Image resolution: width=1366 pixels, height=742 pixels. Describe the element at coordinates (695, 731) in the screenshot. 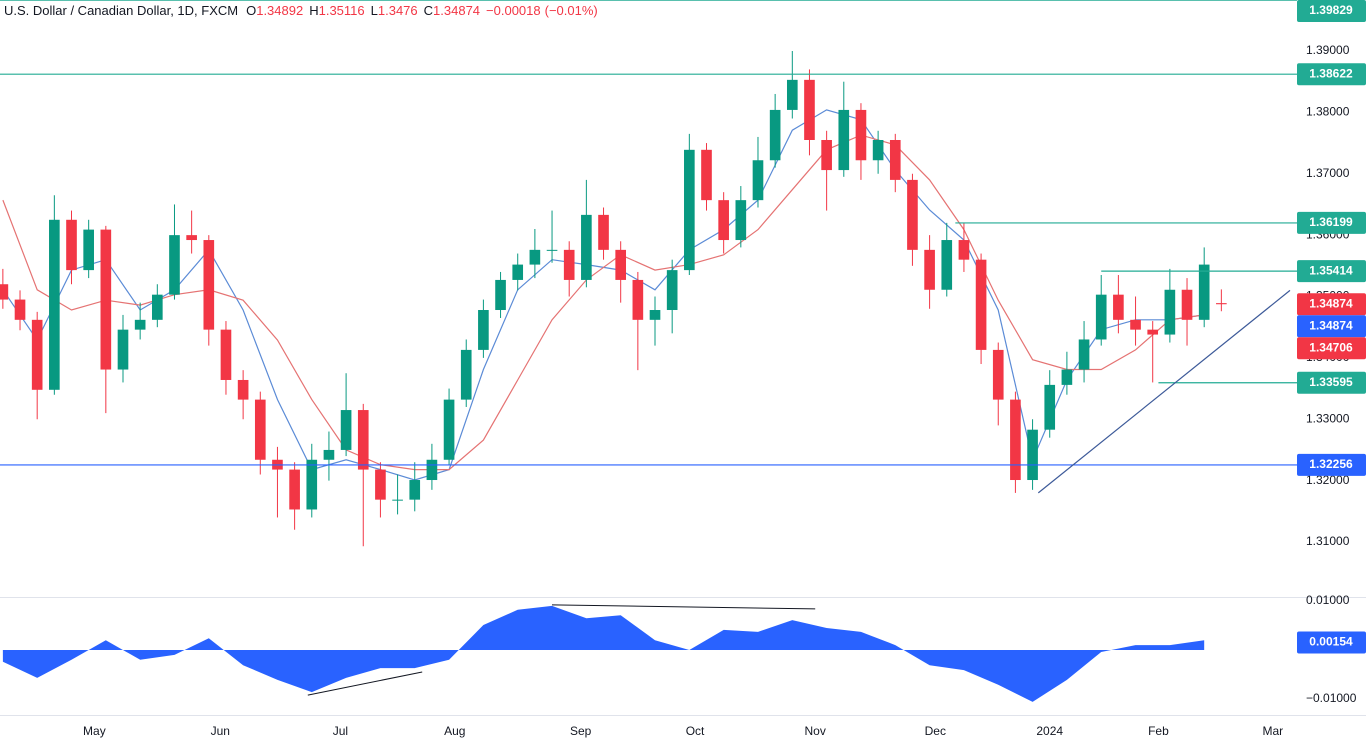

I see `x-tick-label: Oct` at that location.